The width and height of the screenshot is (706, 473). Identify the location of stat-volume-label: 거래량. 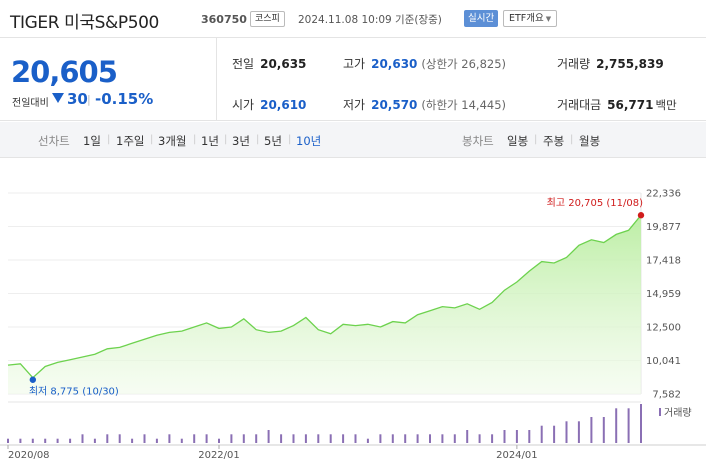
(574, 64).